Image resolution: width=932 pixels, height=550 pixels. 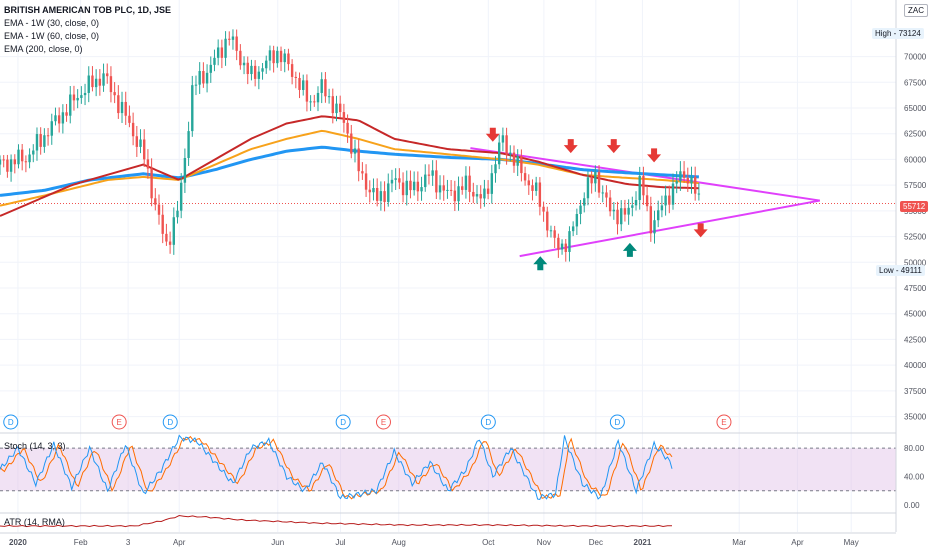 What do you see at coordinates (915, 159) in the screenshot?
I see `y-tick-label: 60000` at bounding box center [915, 159].